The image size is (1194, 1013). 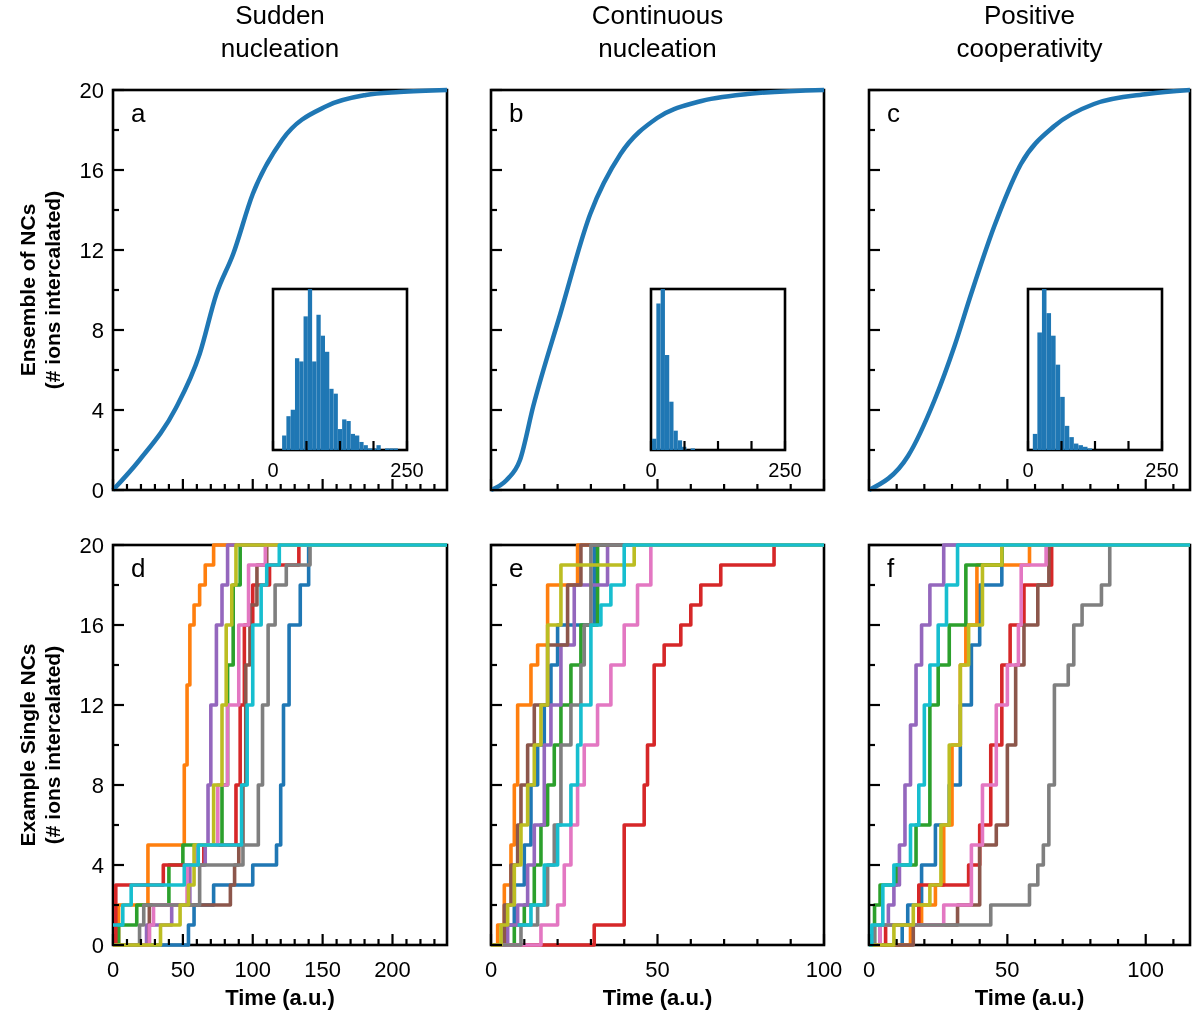 What do you see at coordinates (280, 31) in the screenshot?
I see `chart-title: Sudden nucleation` at bounding box center [280, 31].